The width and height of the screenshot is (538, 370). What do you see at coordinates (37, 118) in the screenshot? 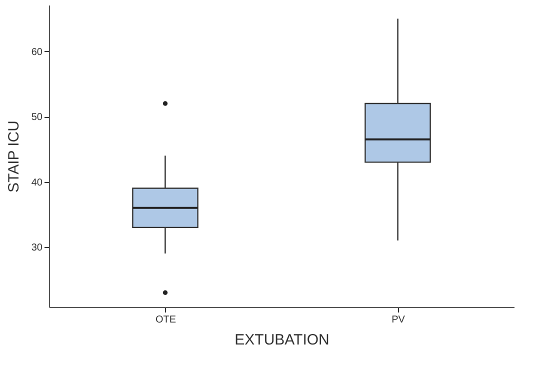
I see `y-tick-label: 50` at bounding box center [37, 118].